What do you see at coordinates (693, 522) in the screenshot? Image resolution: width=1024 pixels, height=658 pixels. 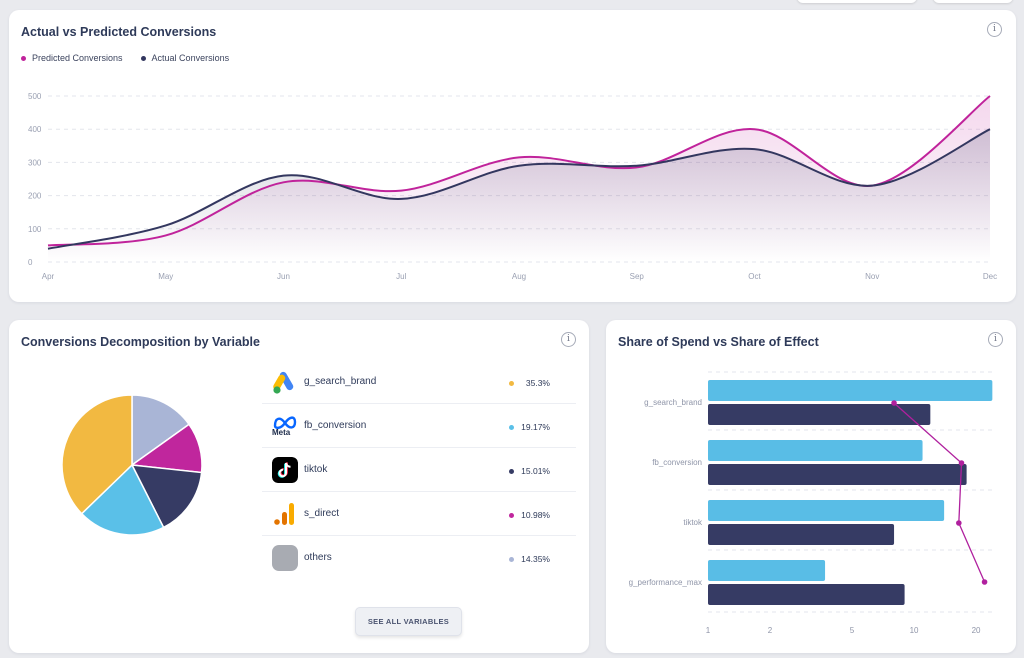 I see `y-category-label: tiktok` at bounding box center [693, 522].